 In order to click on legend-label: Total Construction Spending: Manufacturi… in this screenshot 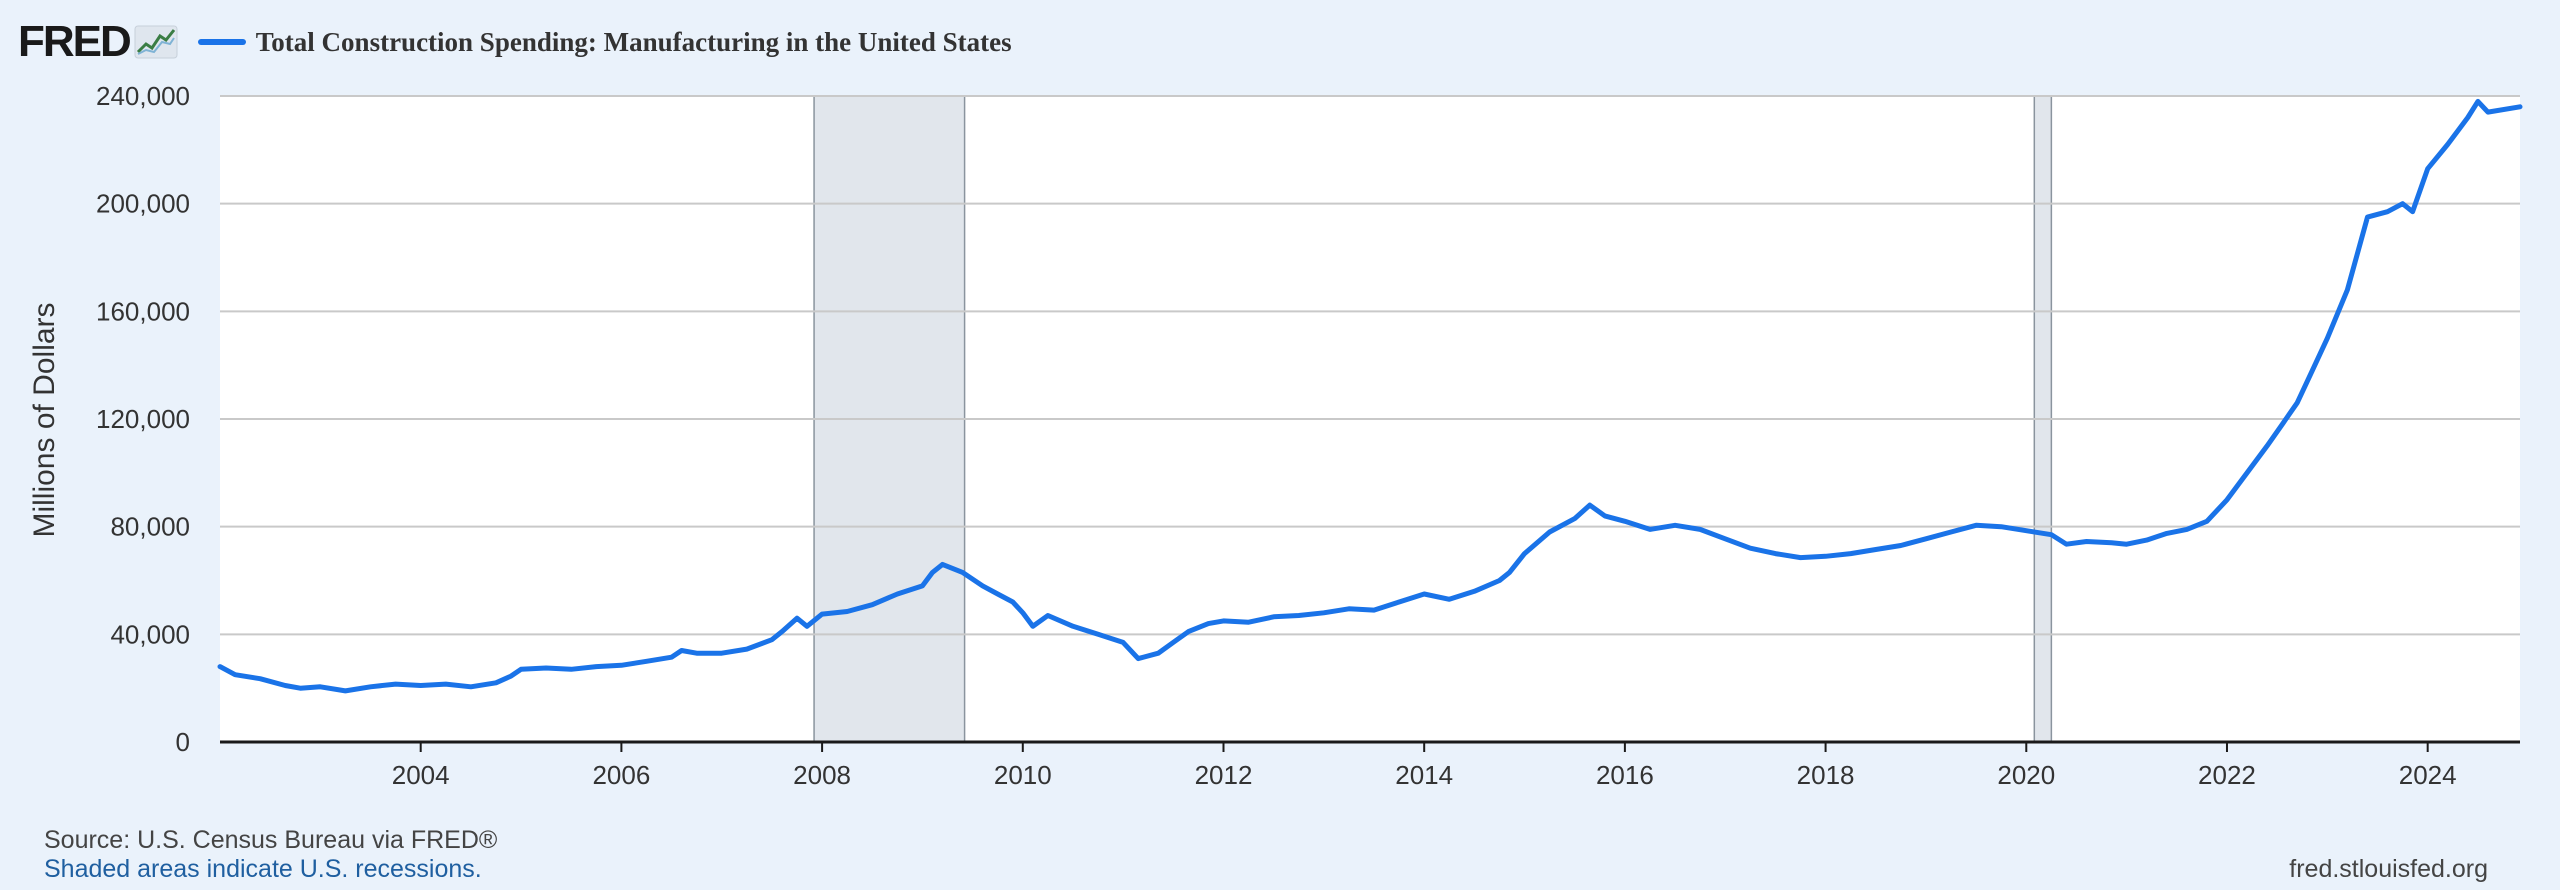, I will do `click(633, 41)`.